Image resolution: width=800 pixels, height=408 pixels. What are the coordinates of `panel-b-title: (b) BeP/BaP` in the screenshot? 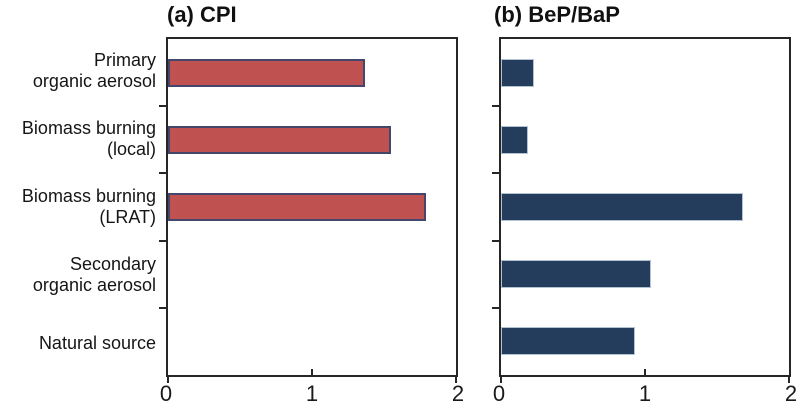 It's located at (557, 14).